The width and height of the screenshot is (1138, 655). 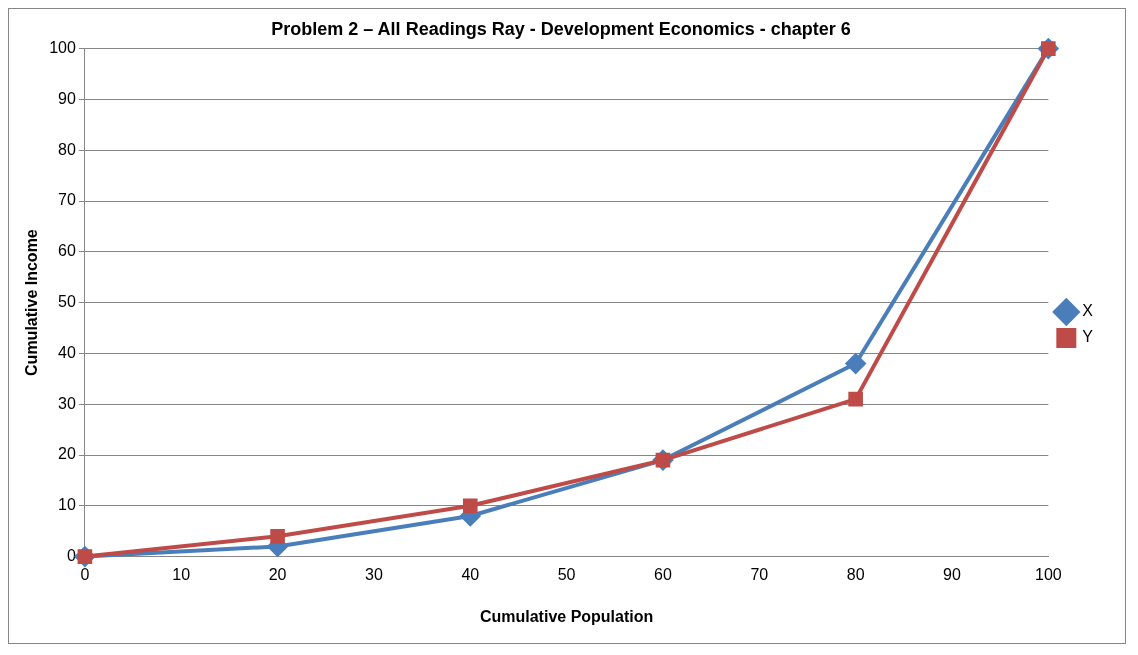 What do you see at coordinates (67, 98) in the screenshot?
I see `y-tick-label: 90` at bounding box center [67, 98].